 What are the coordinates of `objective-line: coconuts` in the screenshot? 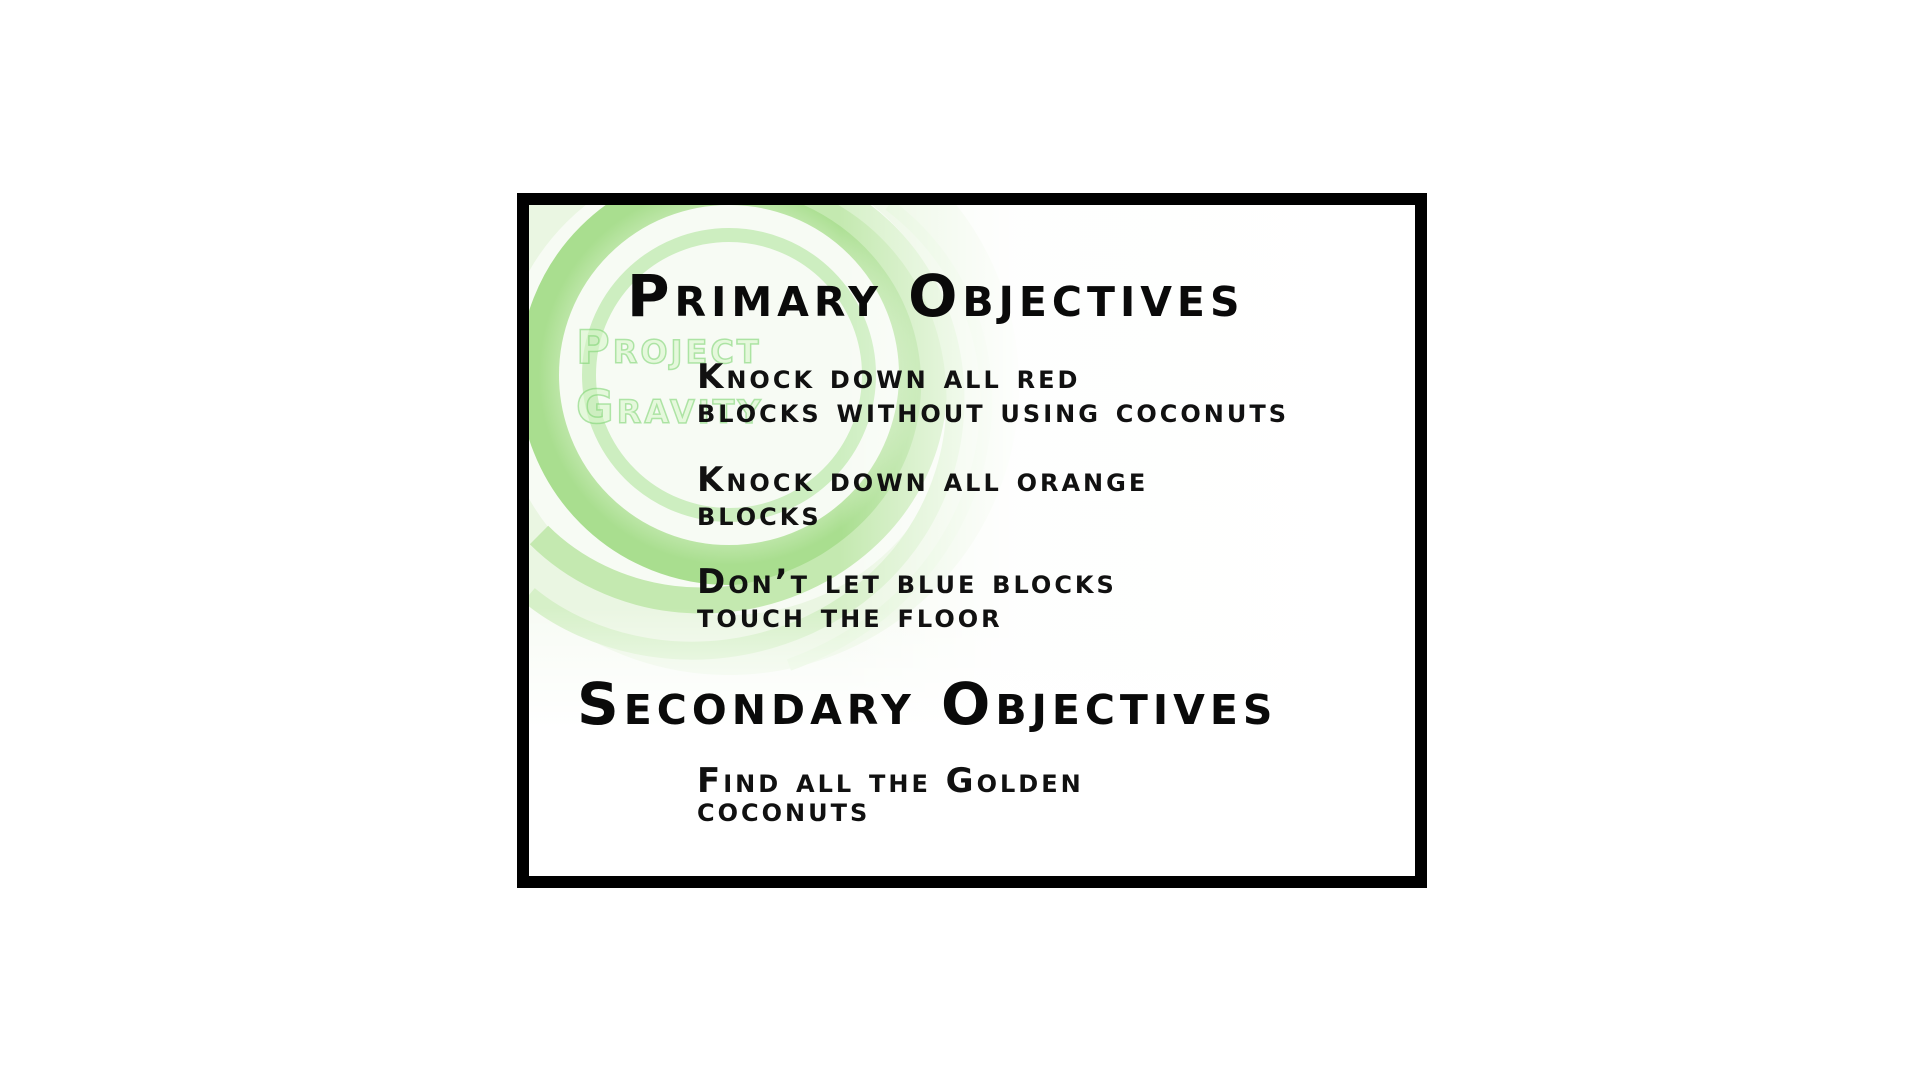 It's located at (784, 810).